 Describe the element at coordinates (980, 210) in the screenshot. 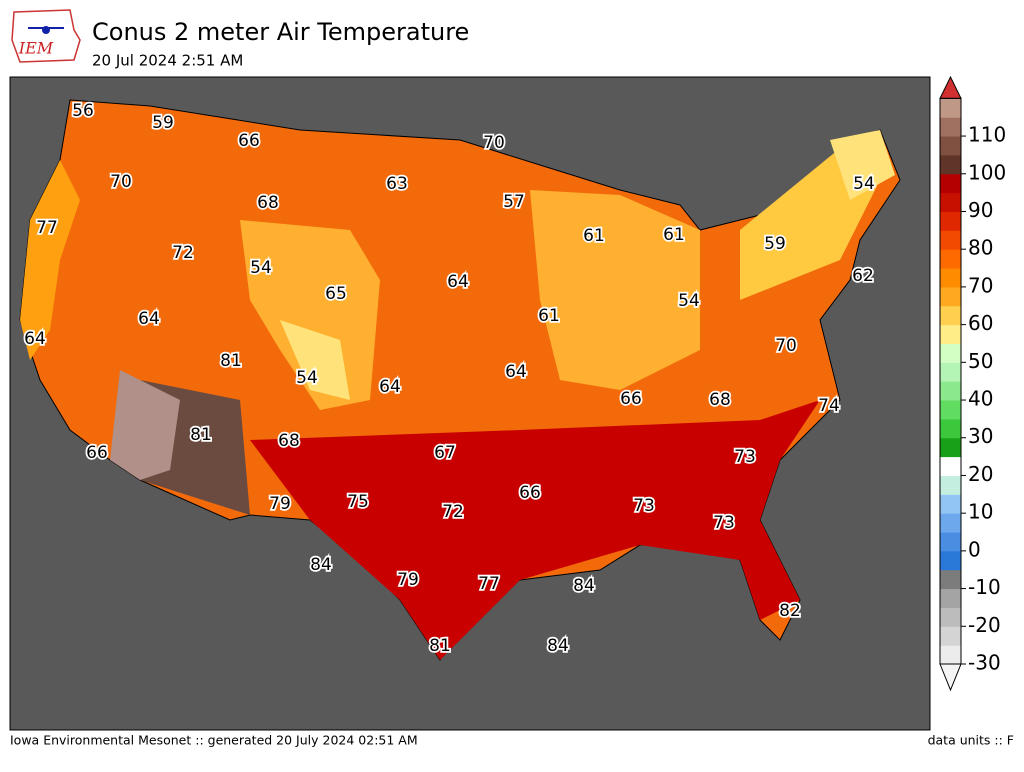

I see `colorbar-label: 90` at that location.